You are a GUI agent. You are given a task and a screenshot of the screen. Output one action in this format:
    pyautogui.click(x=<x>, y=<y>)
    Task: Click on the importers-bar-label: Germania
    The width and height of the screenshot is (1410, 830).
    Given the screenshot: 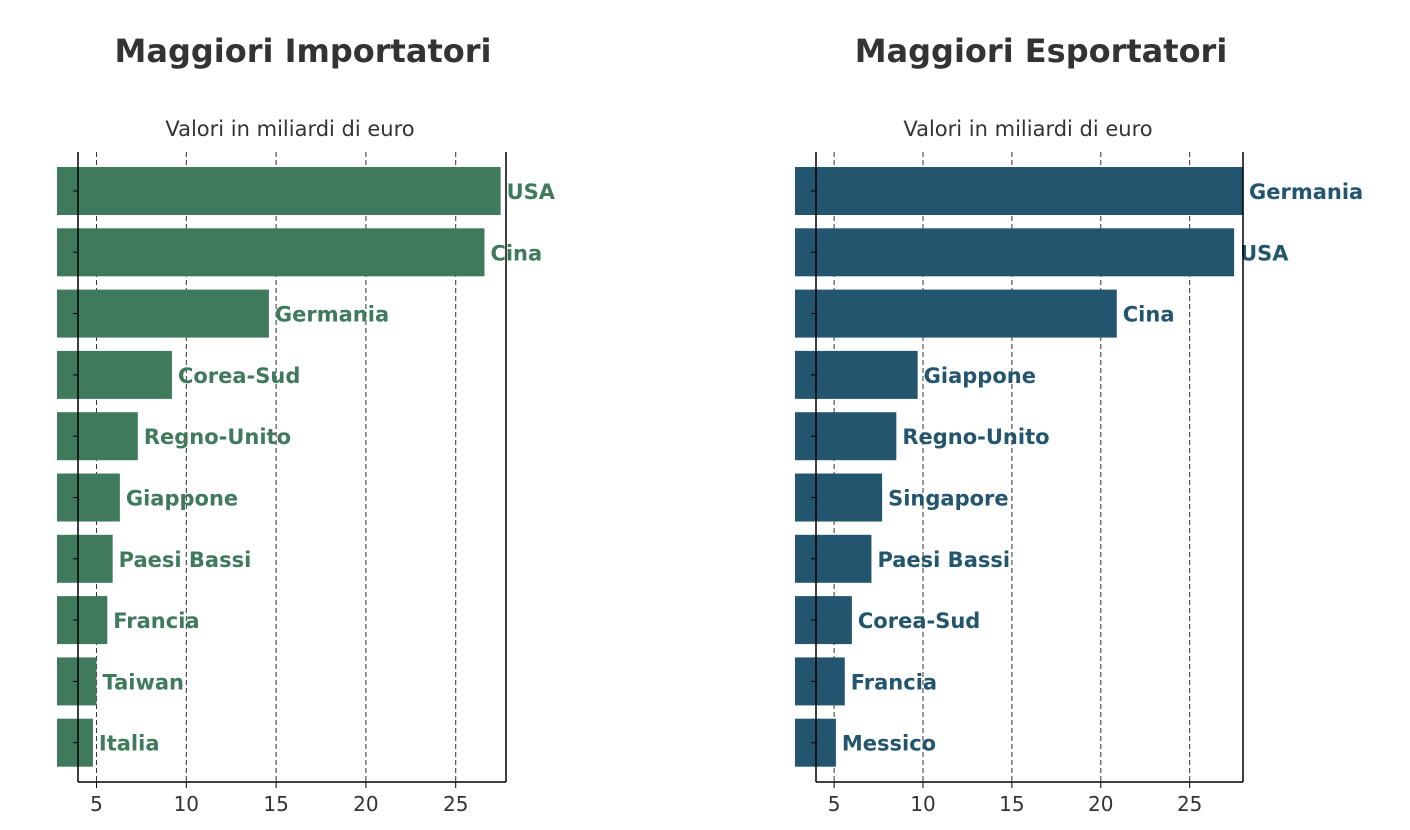 What is the action you would take?
    pyautogui.click(x=332, y=315)
    